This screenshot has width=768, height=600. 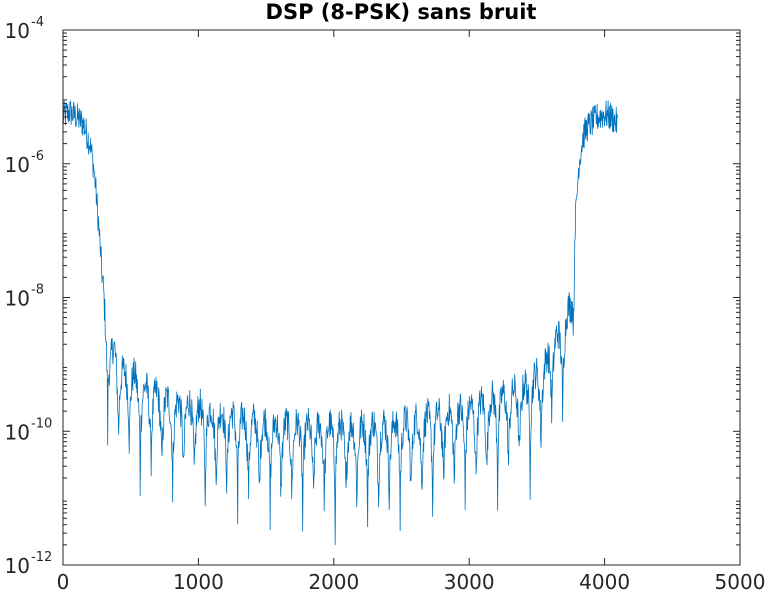 What do you see at coordinates (41, 557) in the screenshot?
I see `y-tick-exponent: -12` at bounding box center [41, 557].